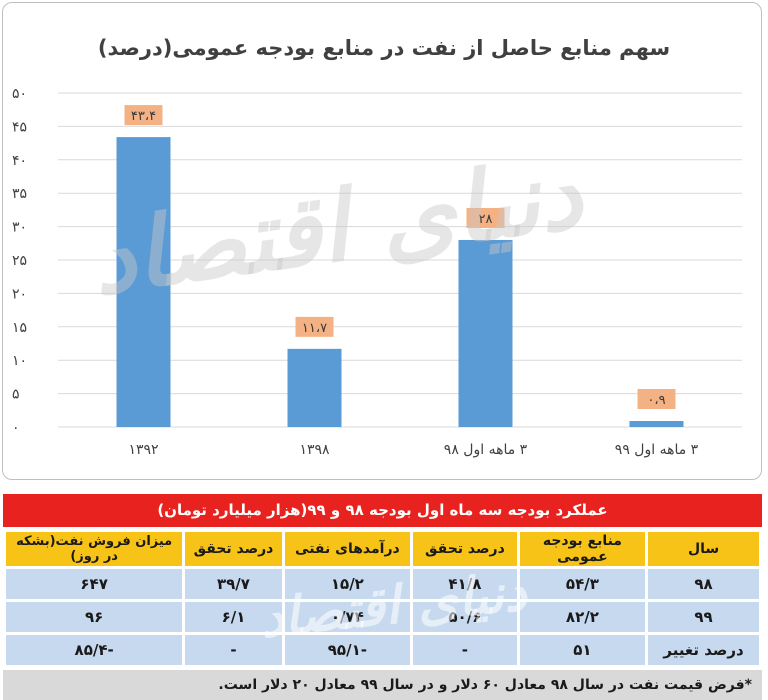 The width and height of the screenshot is (768, 700). I want to click on table-cell: -۹۵/۱, so click(347, 650).